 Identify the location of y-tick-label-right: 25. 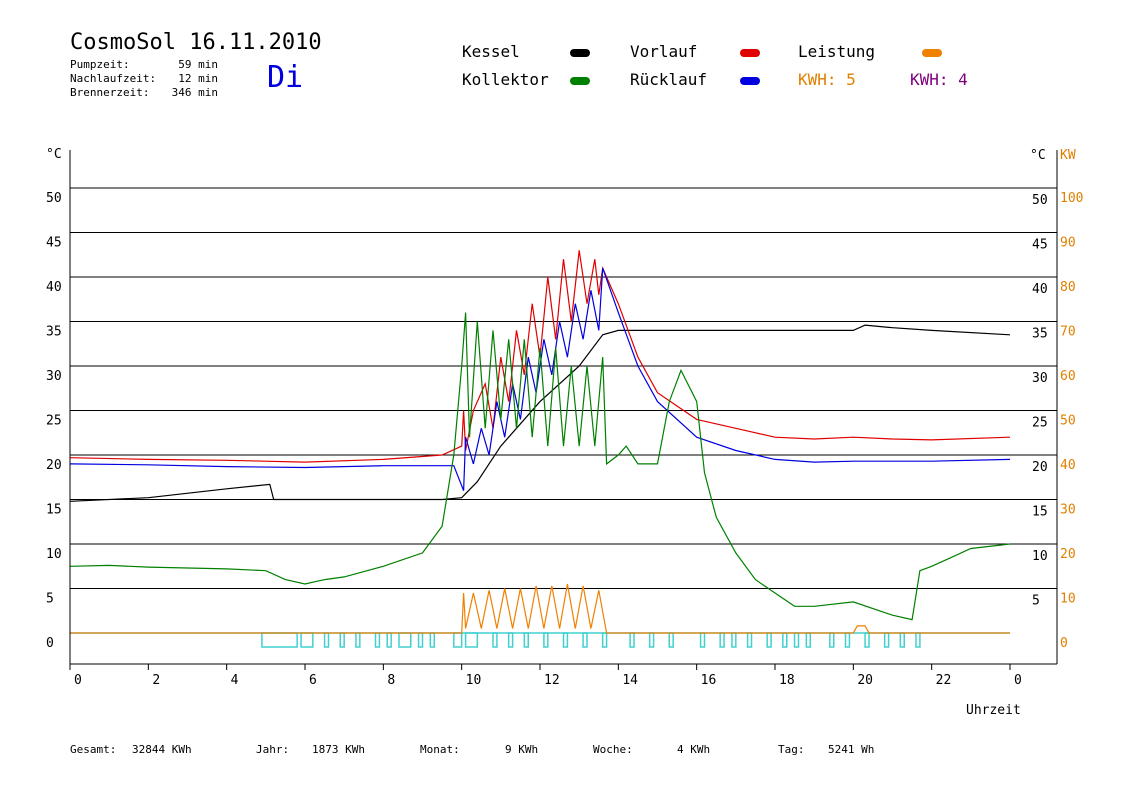
(1040, 423).